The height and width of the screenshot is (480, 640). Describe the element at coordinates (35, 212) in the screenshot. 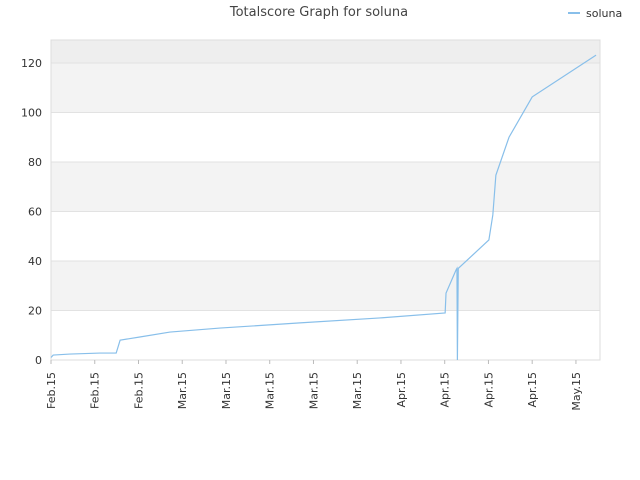

I see `y-tick-label: 60` at that location.